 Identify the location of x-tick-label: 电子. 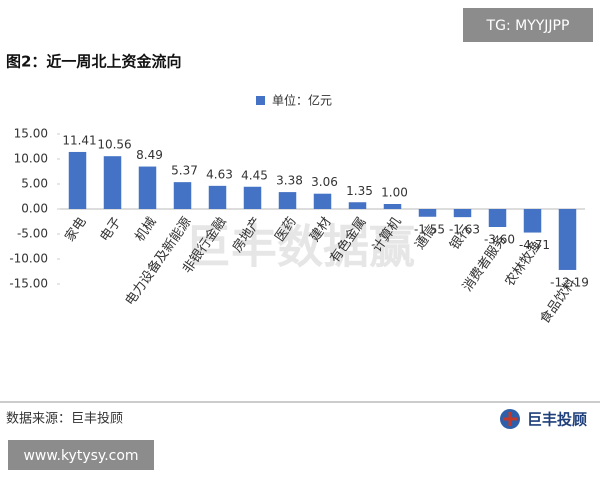
(110, 230).